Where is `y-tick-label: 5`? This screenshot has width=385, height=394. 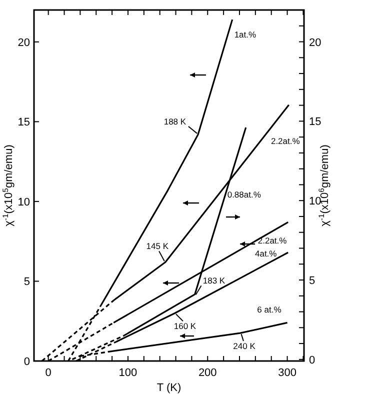
y-tick-label: 5 is located at coordinates (27, 282).